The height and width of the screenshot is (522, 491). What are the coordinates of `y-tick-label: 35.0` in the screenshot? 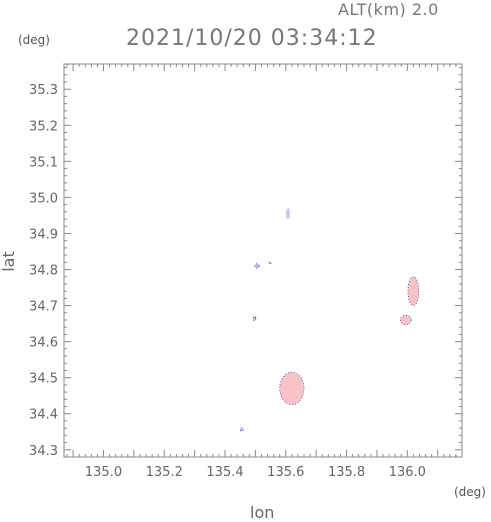 It's located at (43, 198).